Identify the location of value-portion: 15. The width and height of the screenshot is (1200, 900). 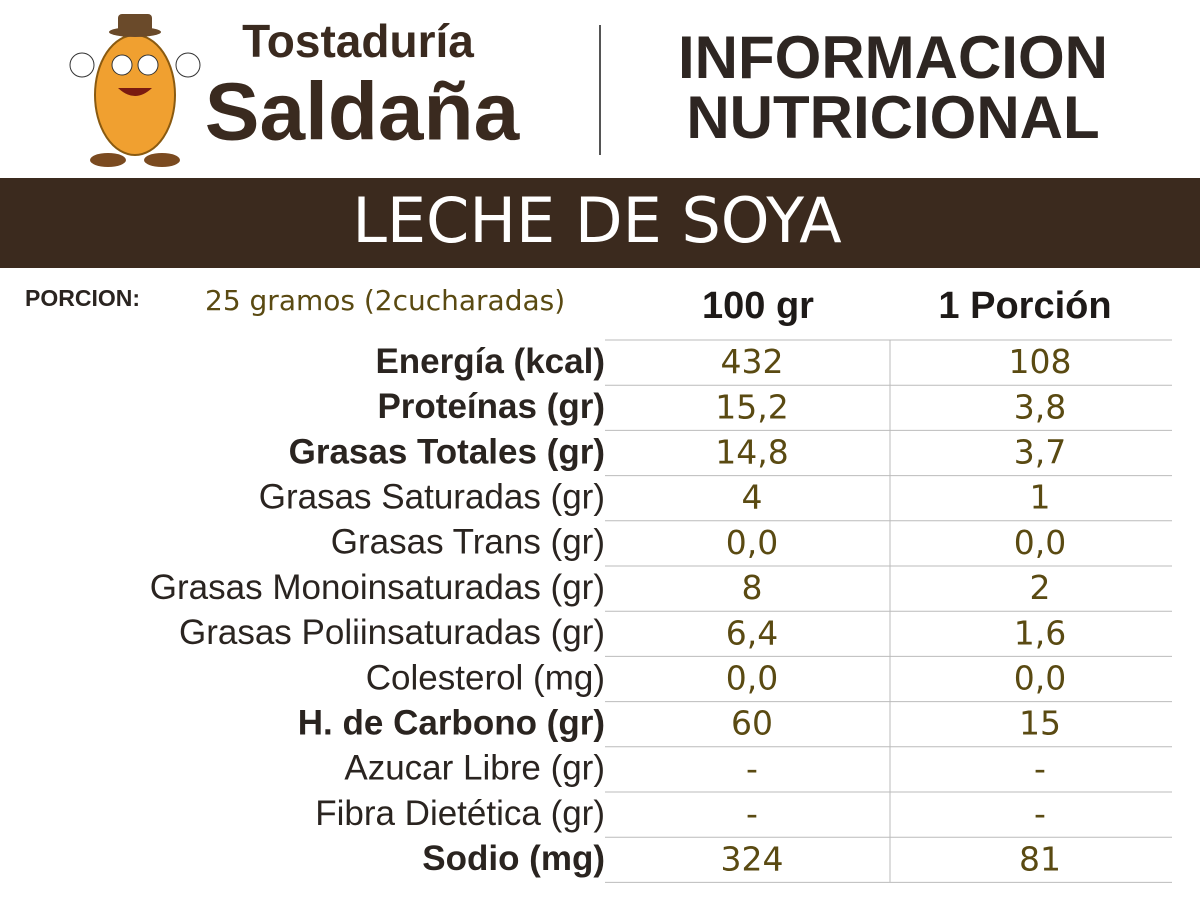
(1040, 723).